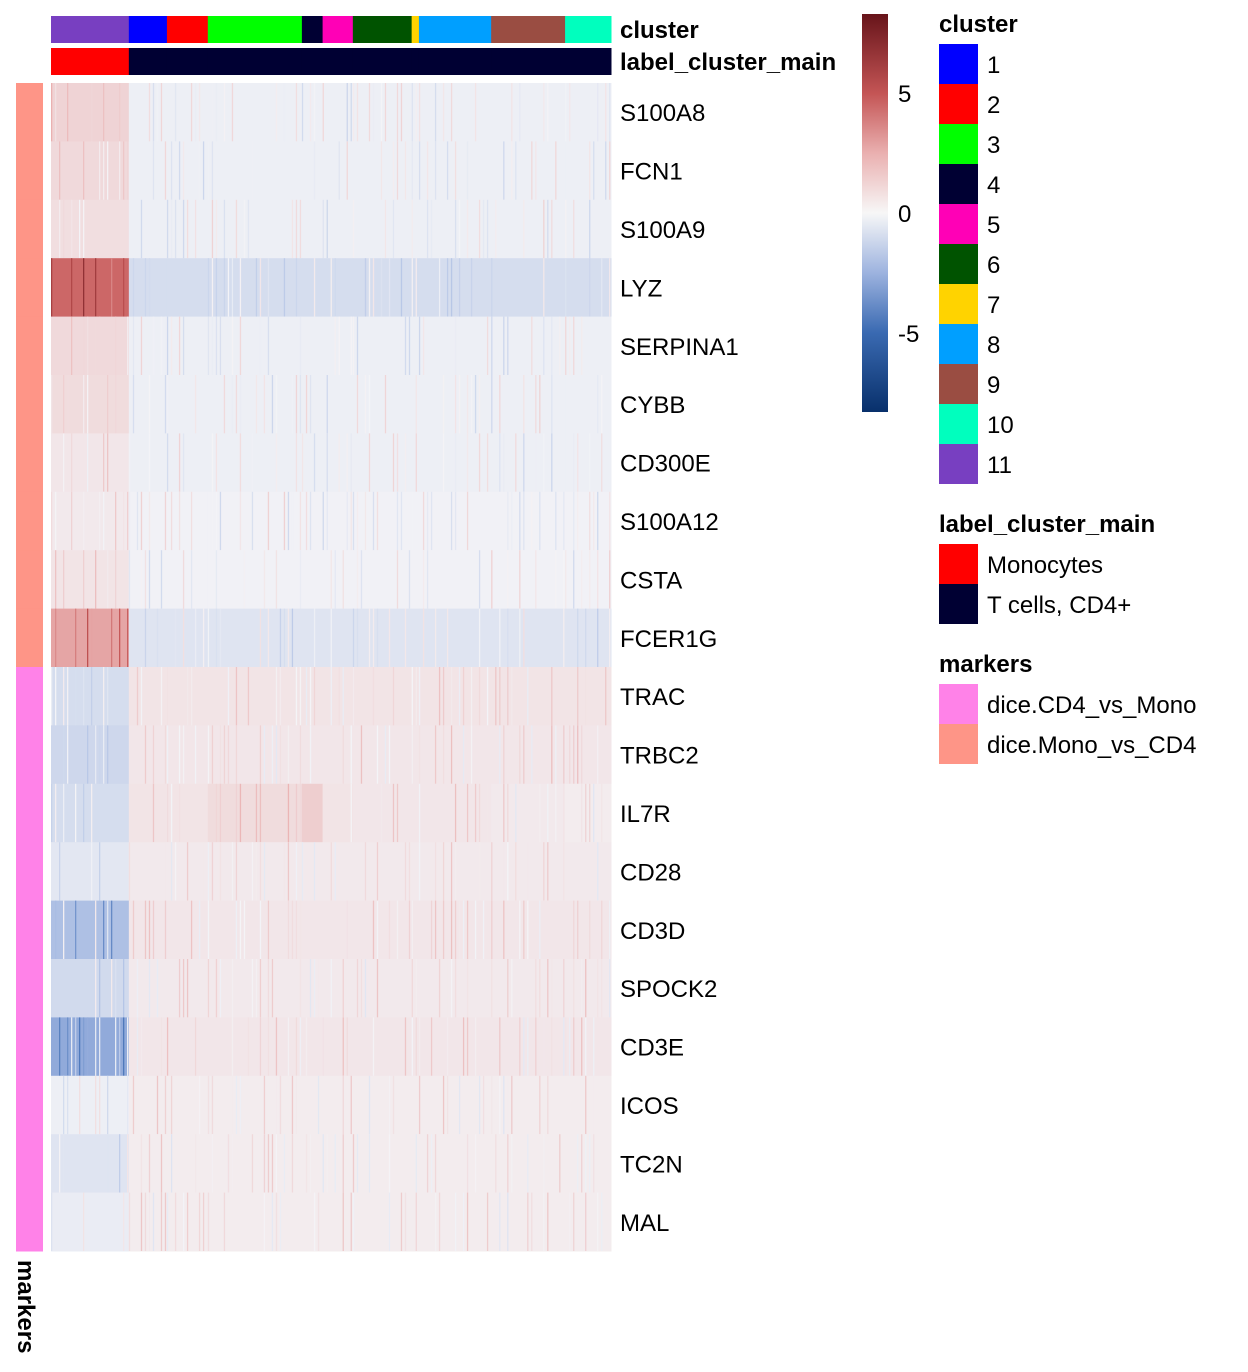  Describe the element at coordinates (1091, 705) in the screenshot. I see `legend-label: dice.CD4_vs_Mono` at that location.